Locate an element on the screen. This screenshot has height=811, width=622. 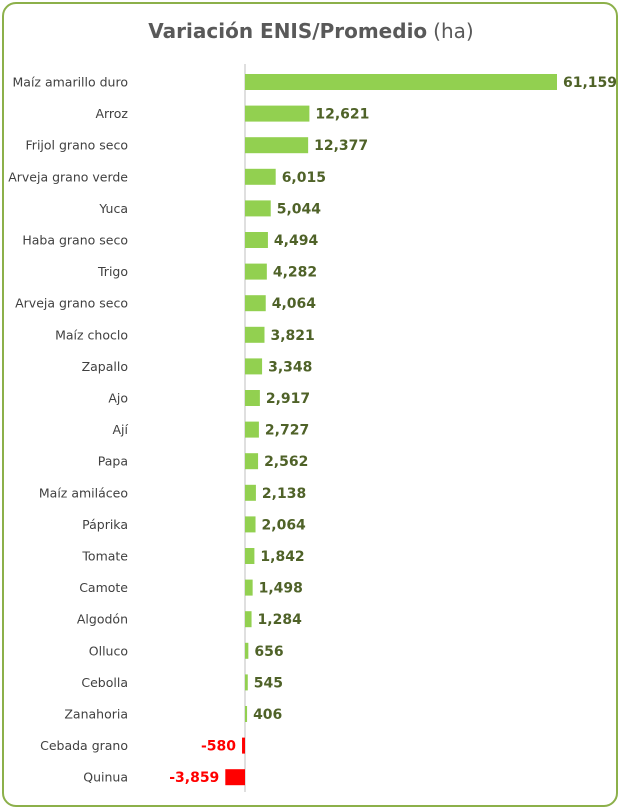
value-label-10: 2,917 is located at coordinates (288, 399).